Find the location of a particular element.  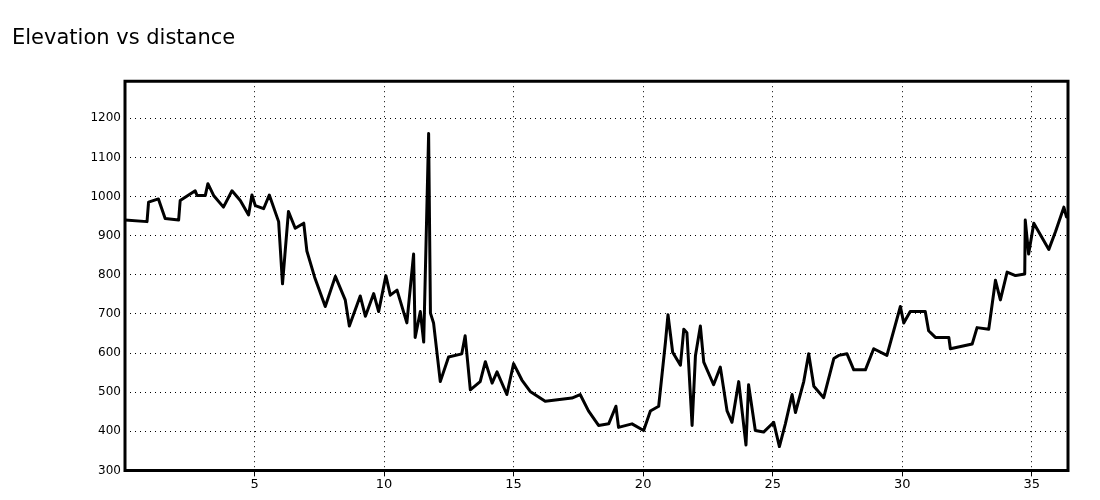

x-tick-label: 20 is located at coordinates (643, 483).